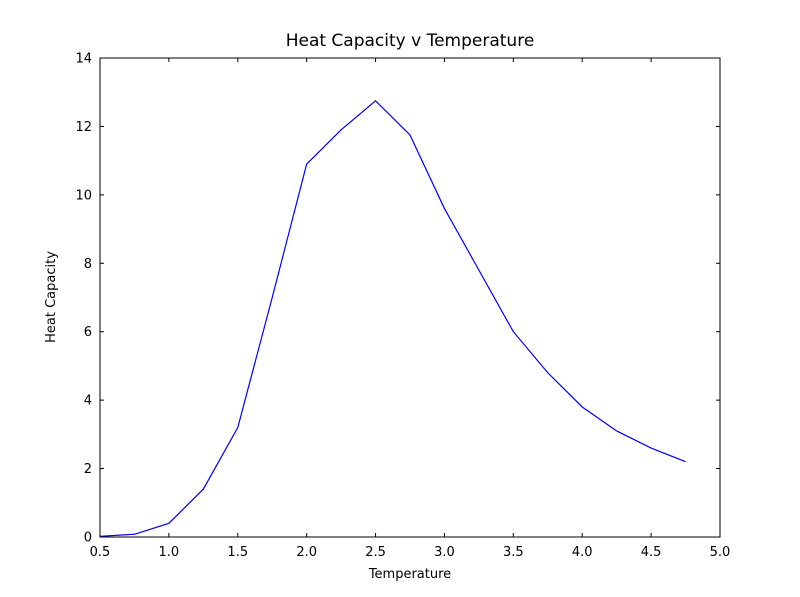 The image size is (800, 597). Describe the element at coordinates (409, 574) in the screenshot. I see `x-axis-label: Temperature` at that location.